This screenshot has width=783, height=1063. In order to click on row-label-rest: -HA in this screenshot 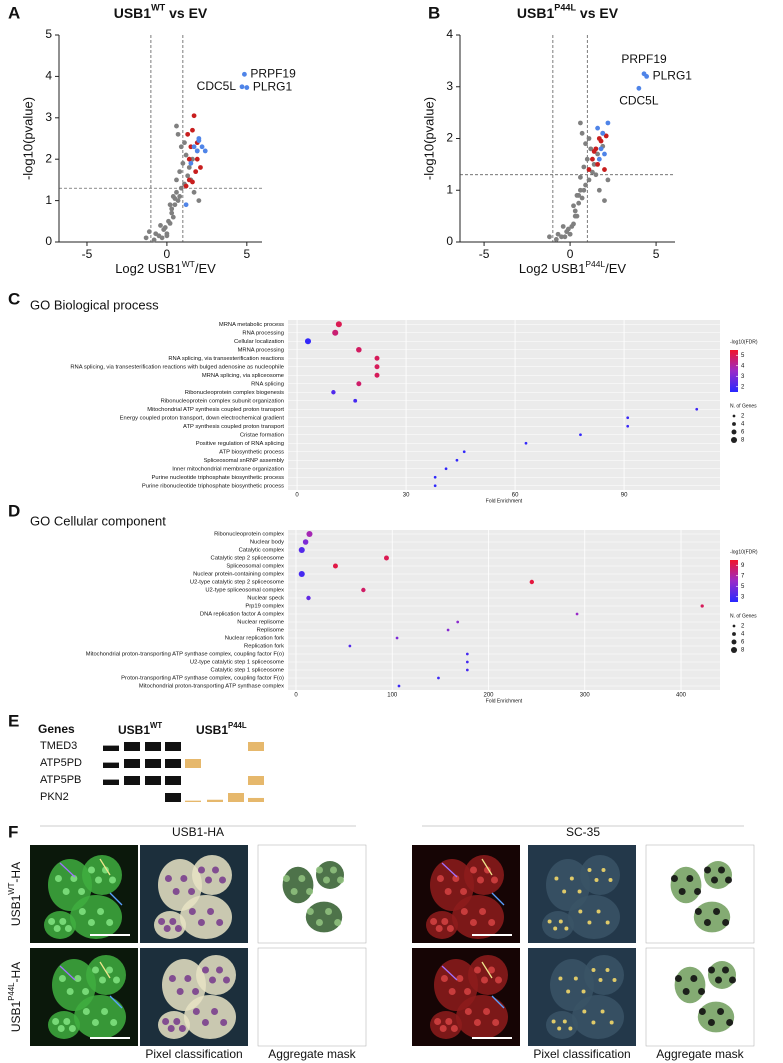, I will do `click(16, 972)`.